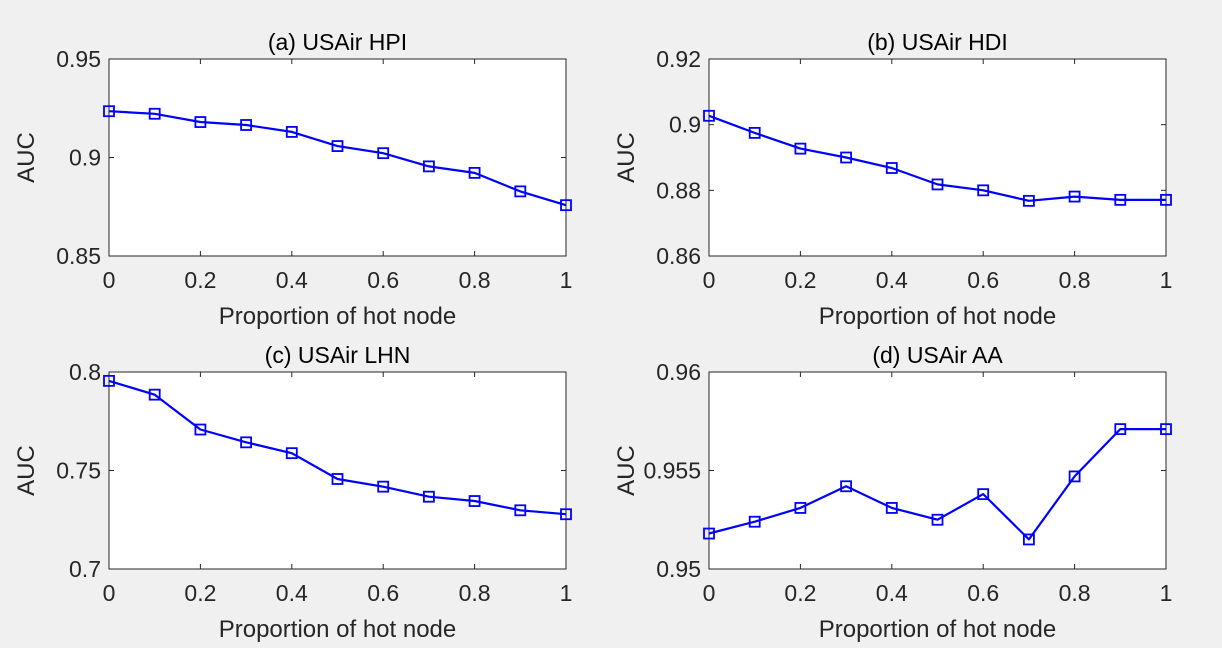 The image size is (1222, 648). Describe the element at coordinates (937, 355) in the screenshot. I see `chart-title: (d) USAir AA` at that location.